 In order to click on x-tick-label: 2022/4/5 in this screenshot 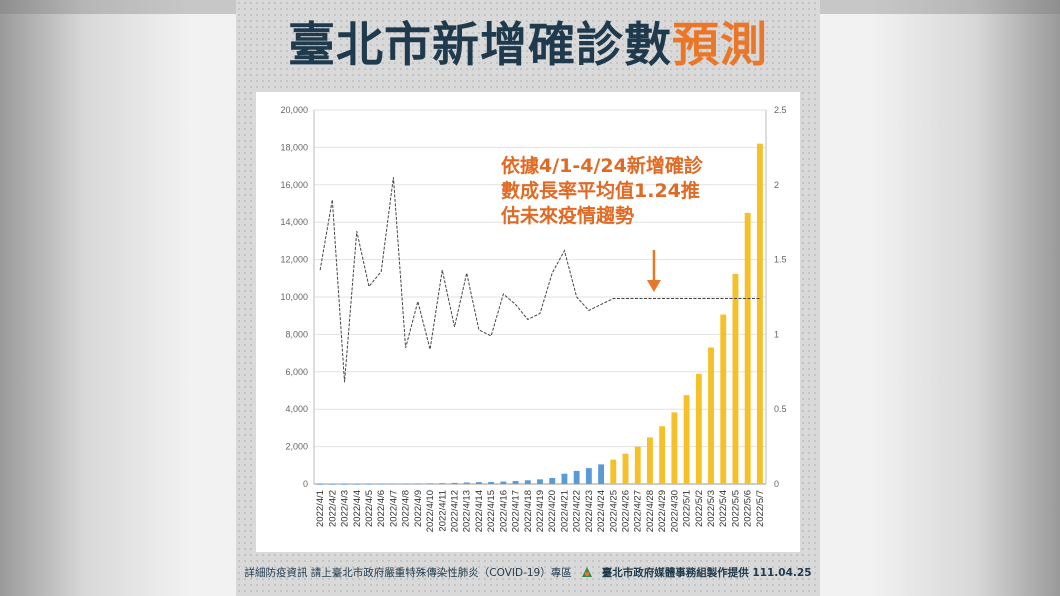, I will do `click(369, 508)`.